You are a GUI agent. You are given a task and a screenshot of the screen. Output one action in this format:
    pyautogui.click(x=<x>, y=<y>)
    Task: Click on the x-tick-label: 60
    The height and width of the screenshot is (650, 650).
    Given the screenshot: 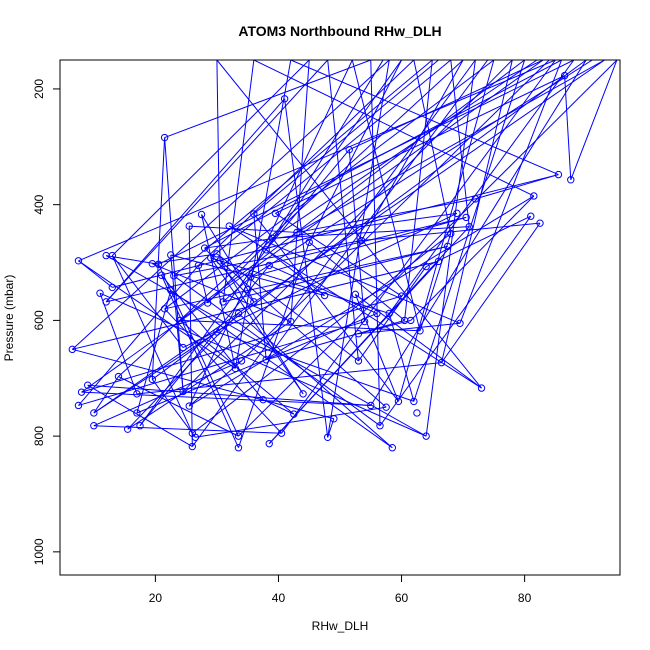 What is the action you would take?
    pyautogui.click(x=402, y=598)
    